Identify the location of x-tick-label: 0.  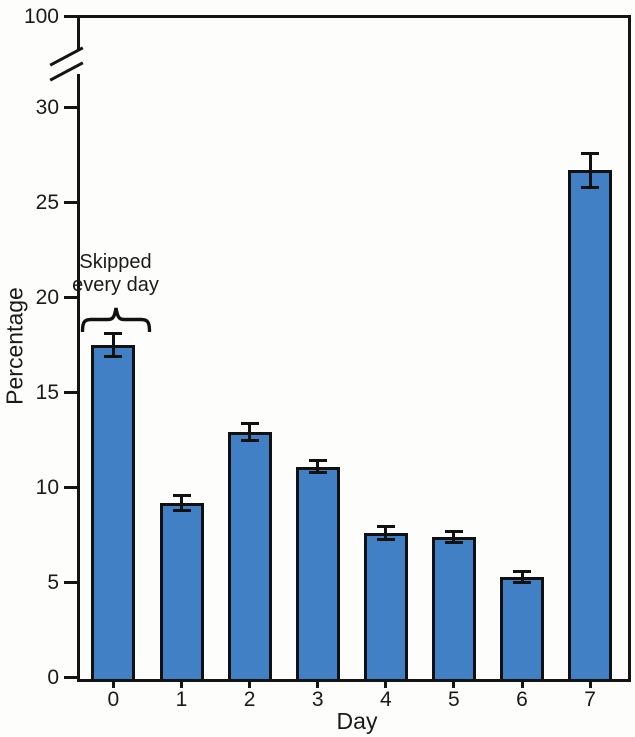
(113, 699).